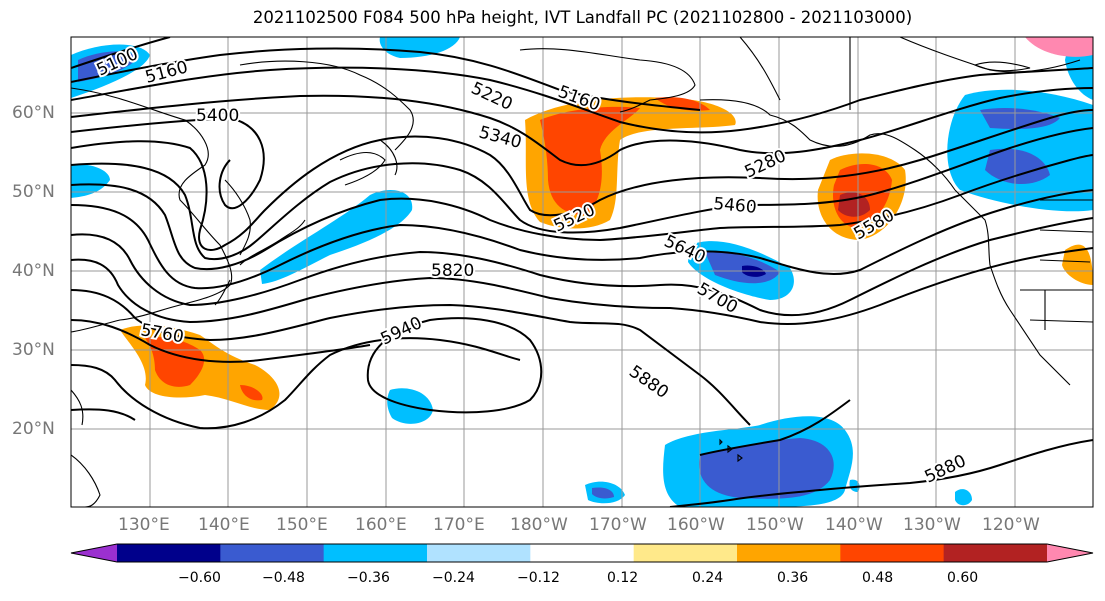  Describe the element at coordinates (854, 525) in the screenshot. I see `lon-label: 140°W` at that location.